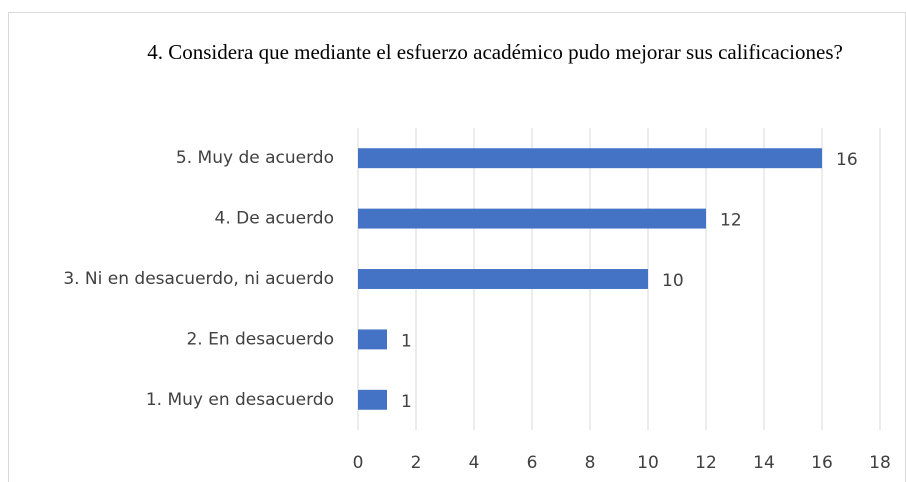 Image resolution: width=906 pixels, height=482 pixels. Describe the element at coordinates (880, 463) in the screenshot. I see `x-tick-label: 18` at that location.